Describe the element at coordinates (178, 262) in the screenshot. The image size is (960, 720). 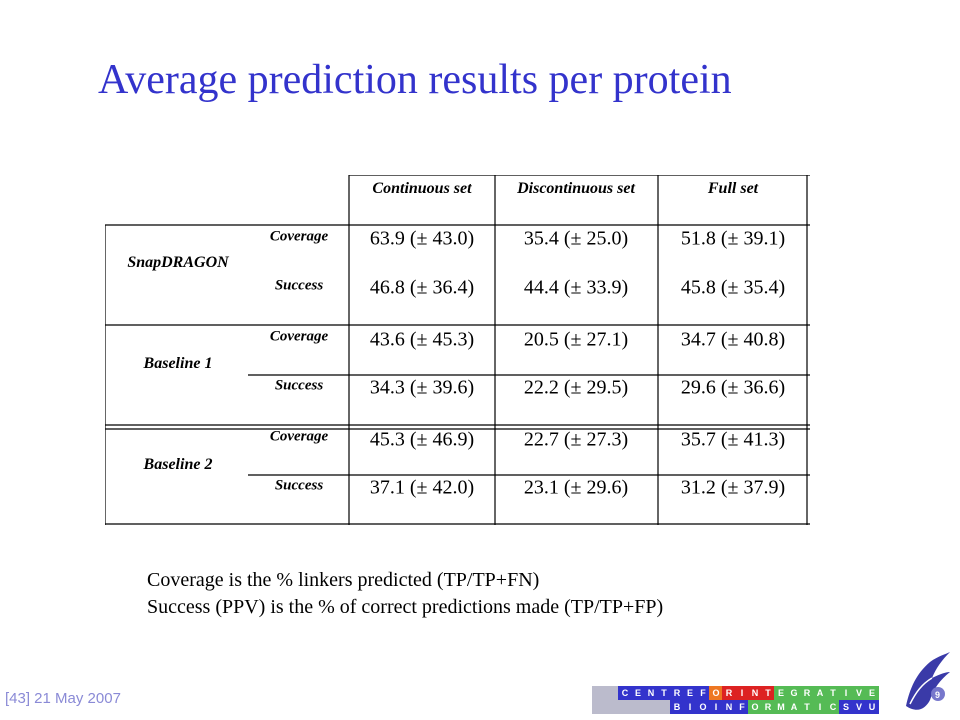
I see `row-label-snapdragon: SnapDRAGON` at that location.